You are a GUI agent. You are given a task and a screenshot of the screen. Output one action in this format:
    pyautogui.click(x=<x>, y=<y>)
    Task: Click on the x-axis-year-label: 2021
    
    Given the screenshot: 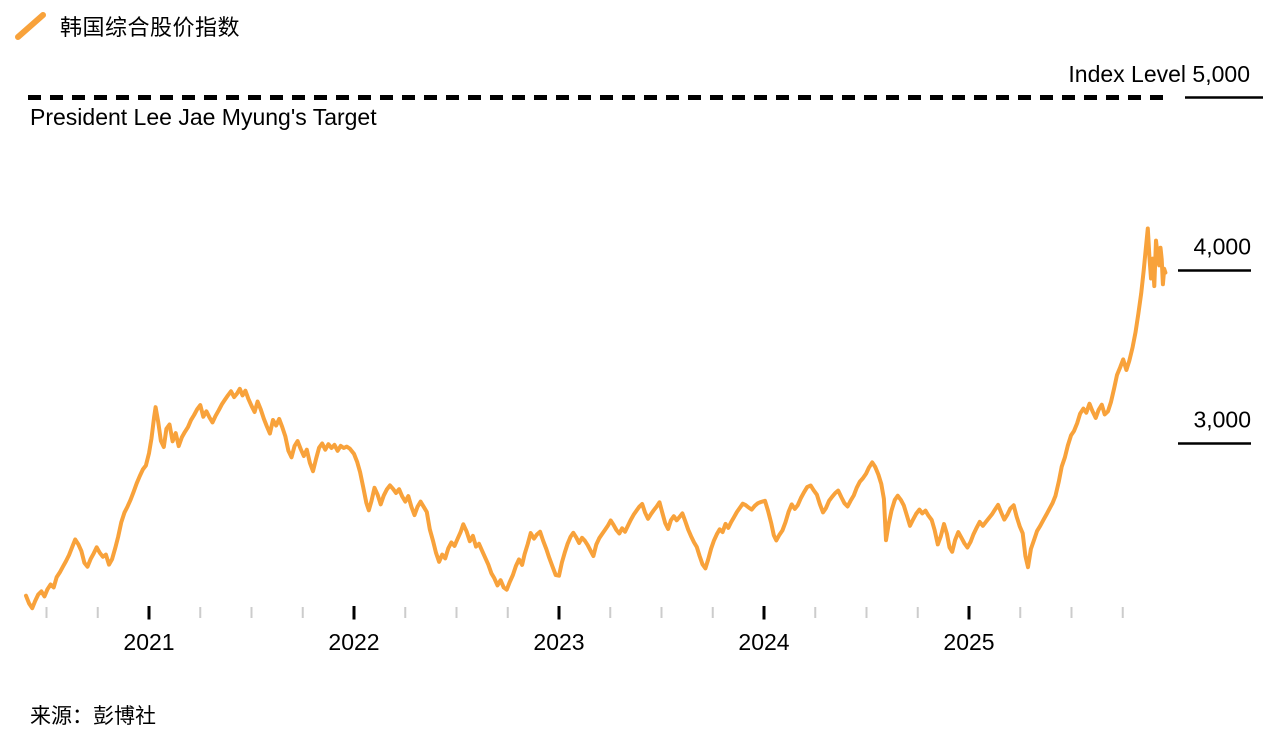 What is the action you would take?
    pyautogui.click(x=148, y=642)
    